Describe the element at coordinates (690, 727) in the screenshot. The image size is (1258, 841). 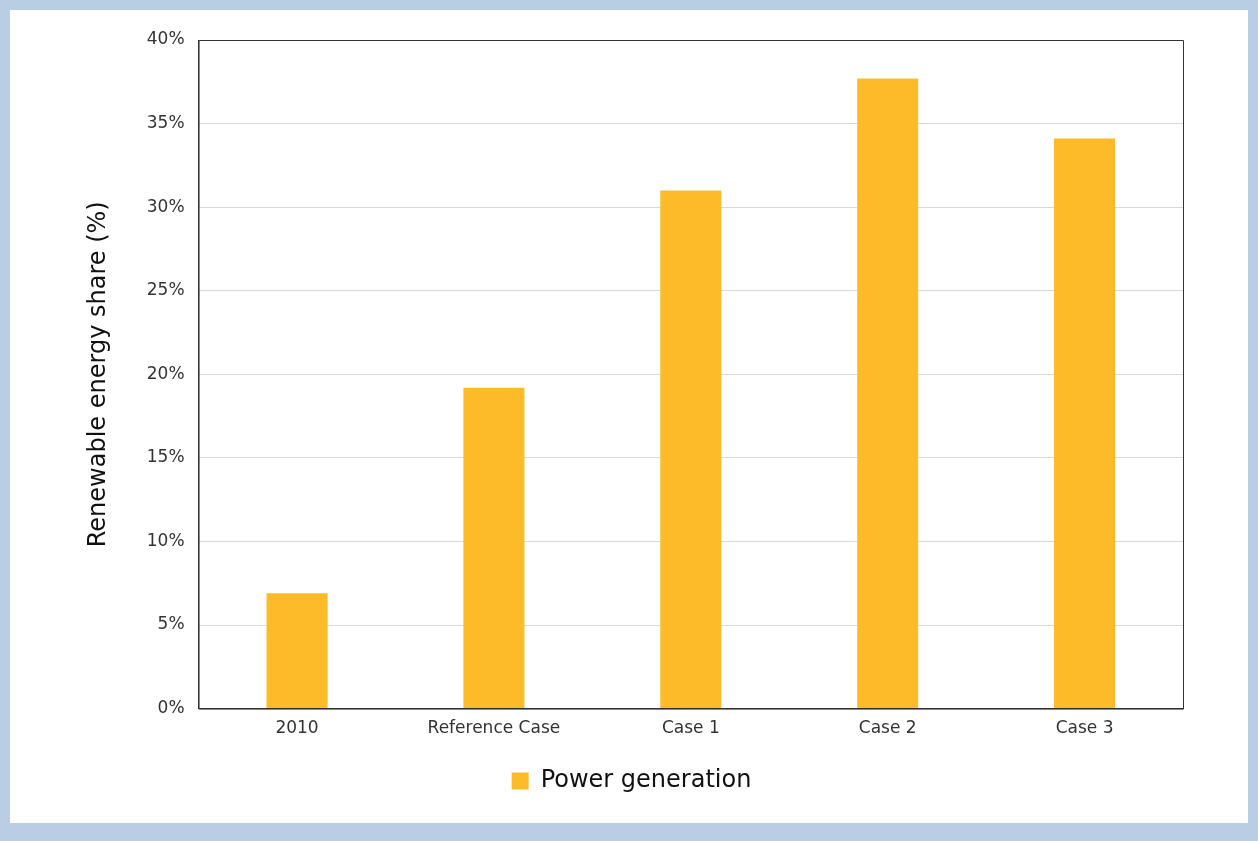
I see `x-tick-label: Case 1` at that location.